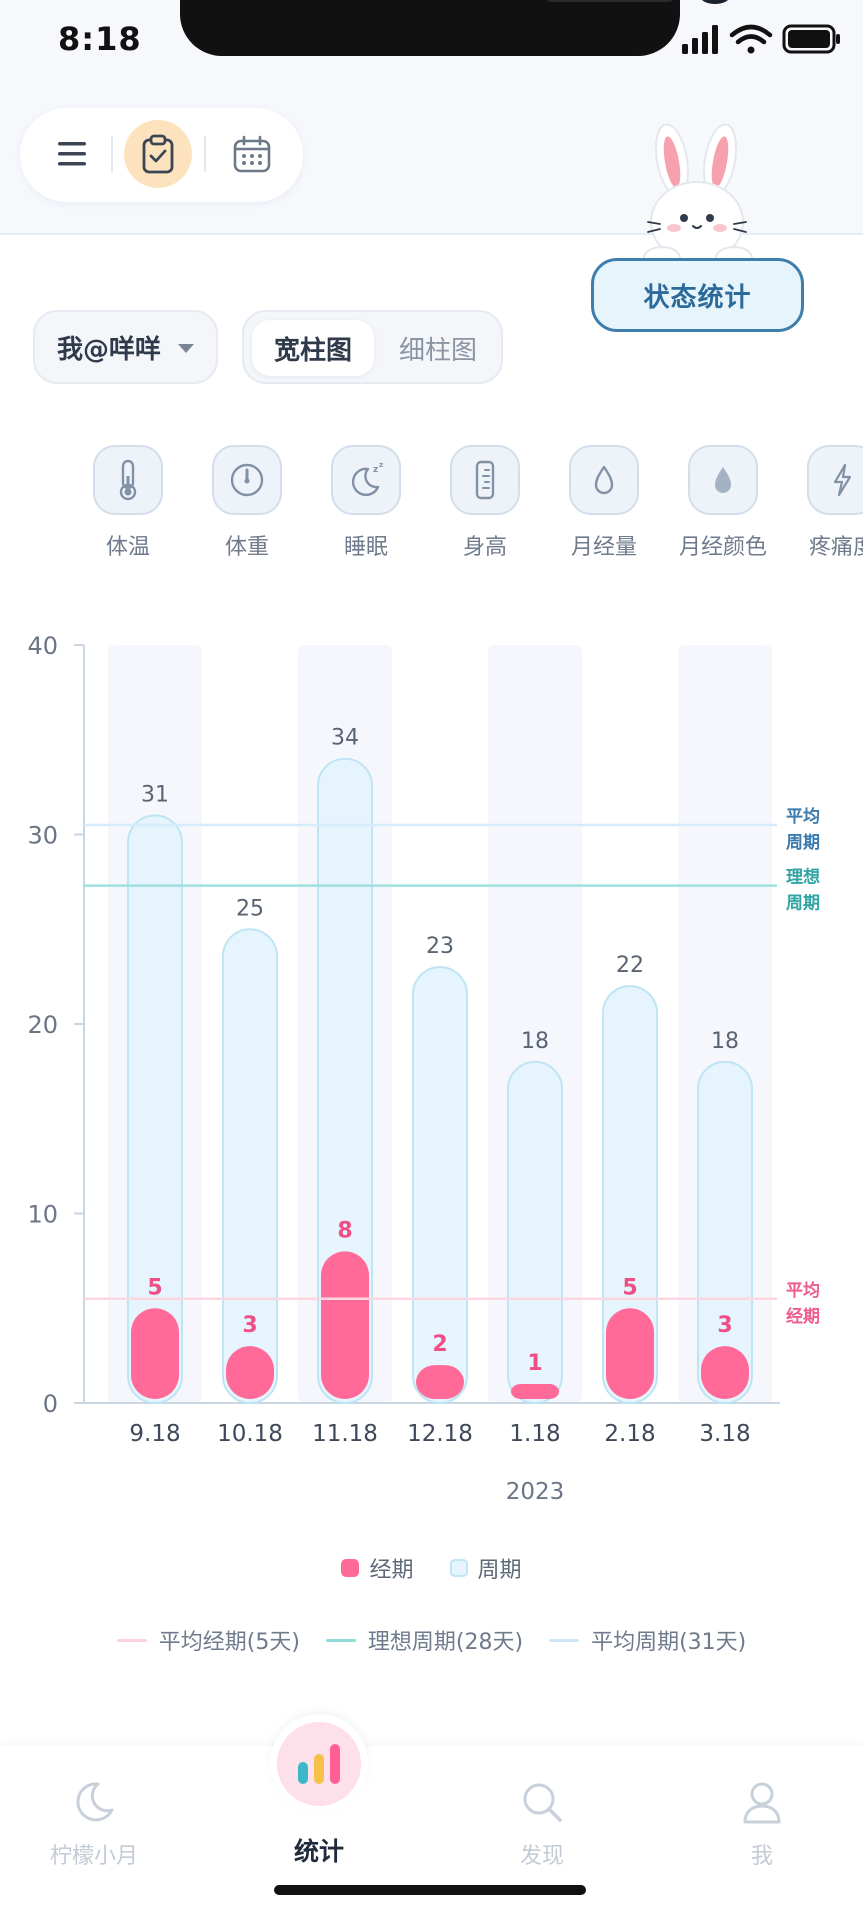 This screenshot has height=1914, width=863. Describe the element at coordinates (484, 547) in the screenshot. I see `metric-label: 身高` at that location.